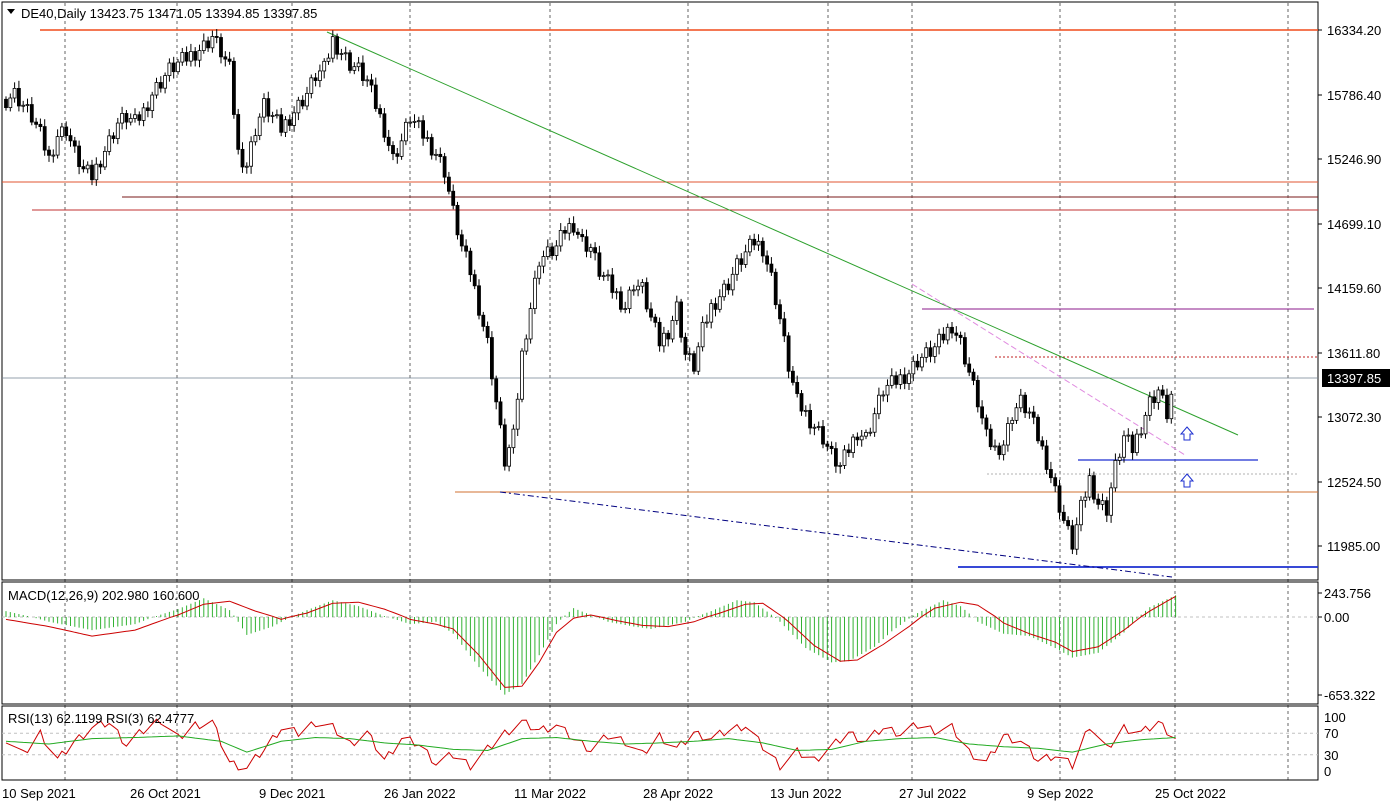 The image size is (1400, 807). I want to click on x-tick-label: 26 Oct 2021, so click(165, 793).